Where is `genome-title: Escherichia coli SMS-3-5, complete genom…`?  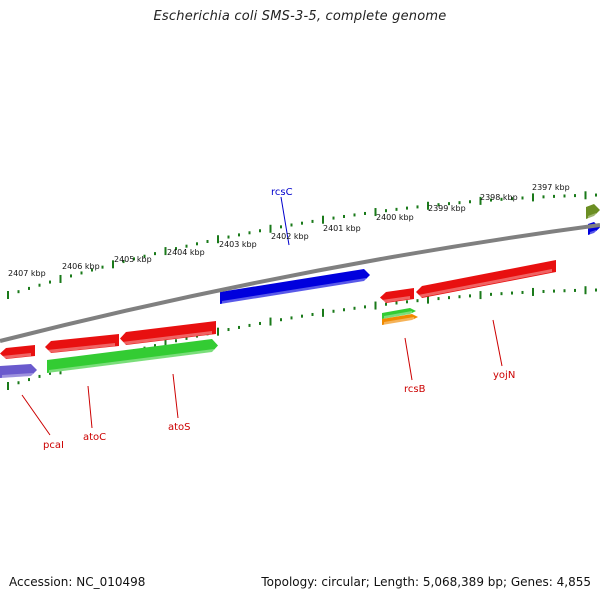 genome-title: Escherichia coli SMS-3-5, complete genom… is located at coordinates (300, 16).